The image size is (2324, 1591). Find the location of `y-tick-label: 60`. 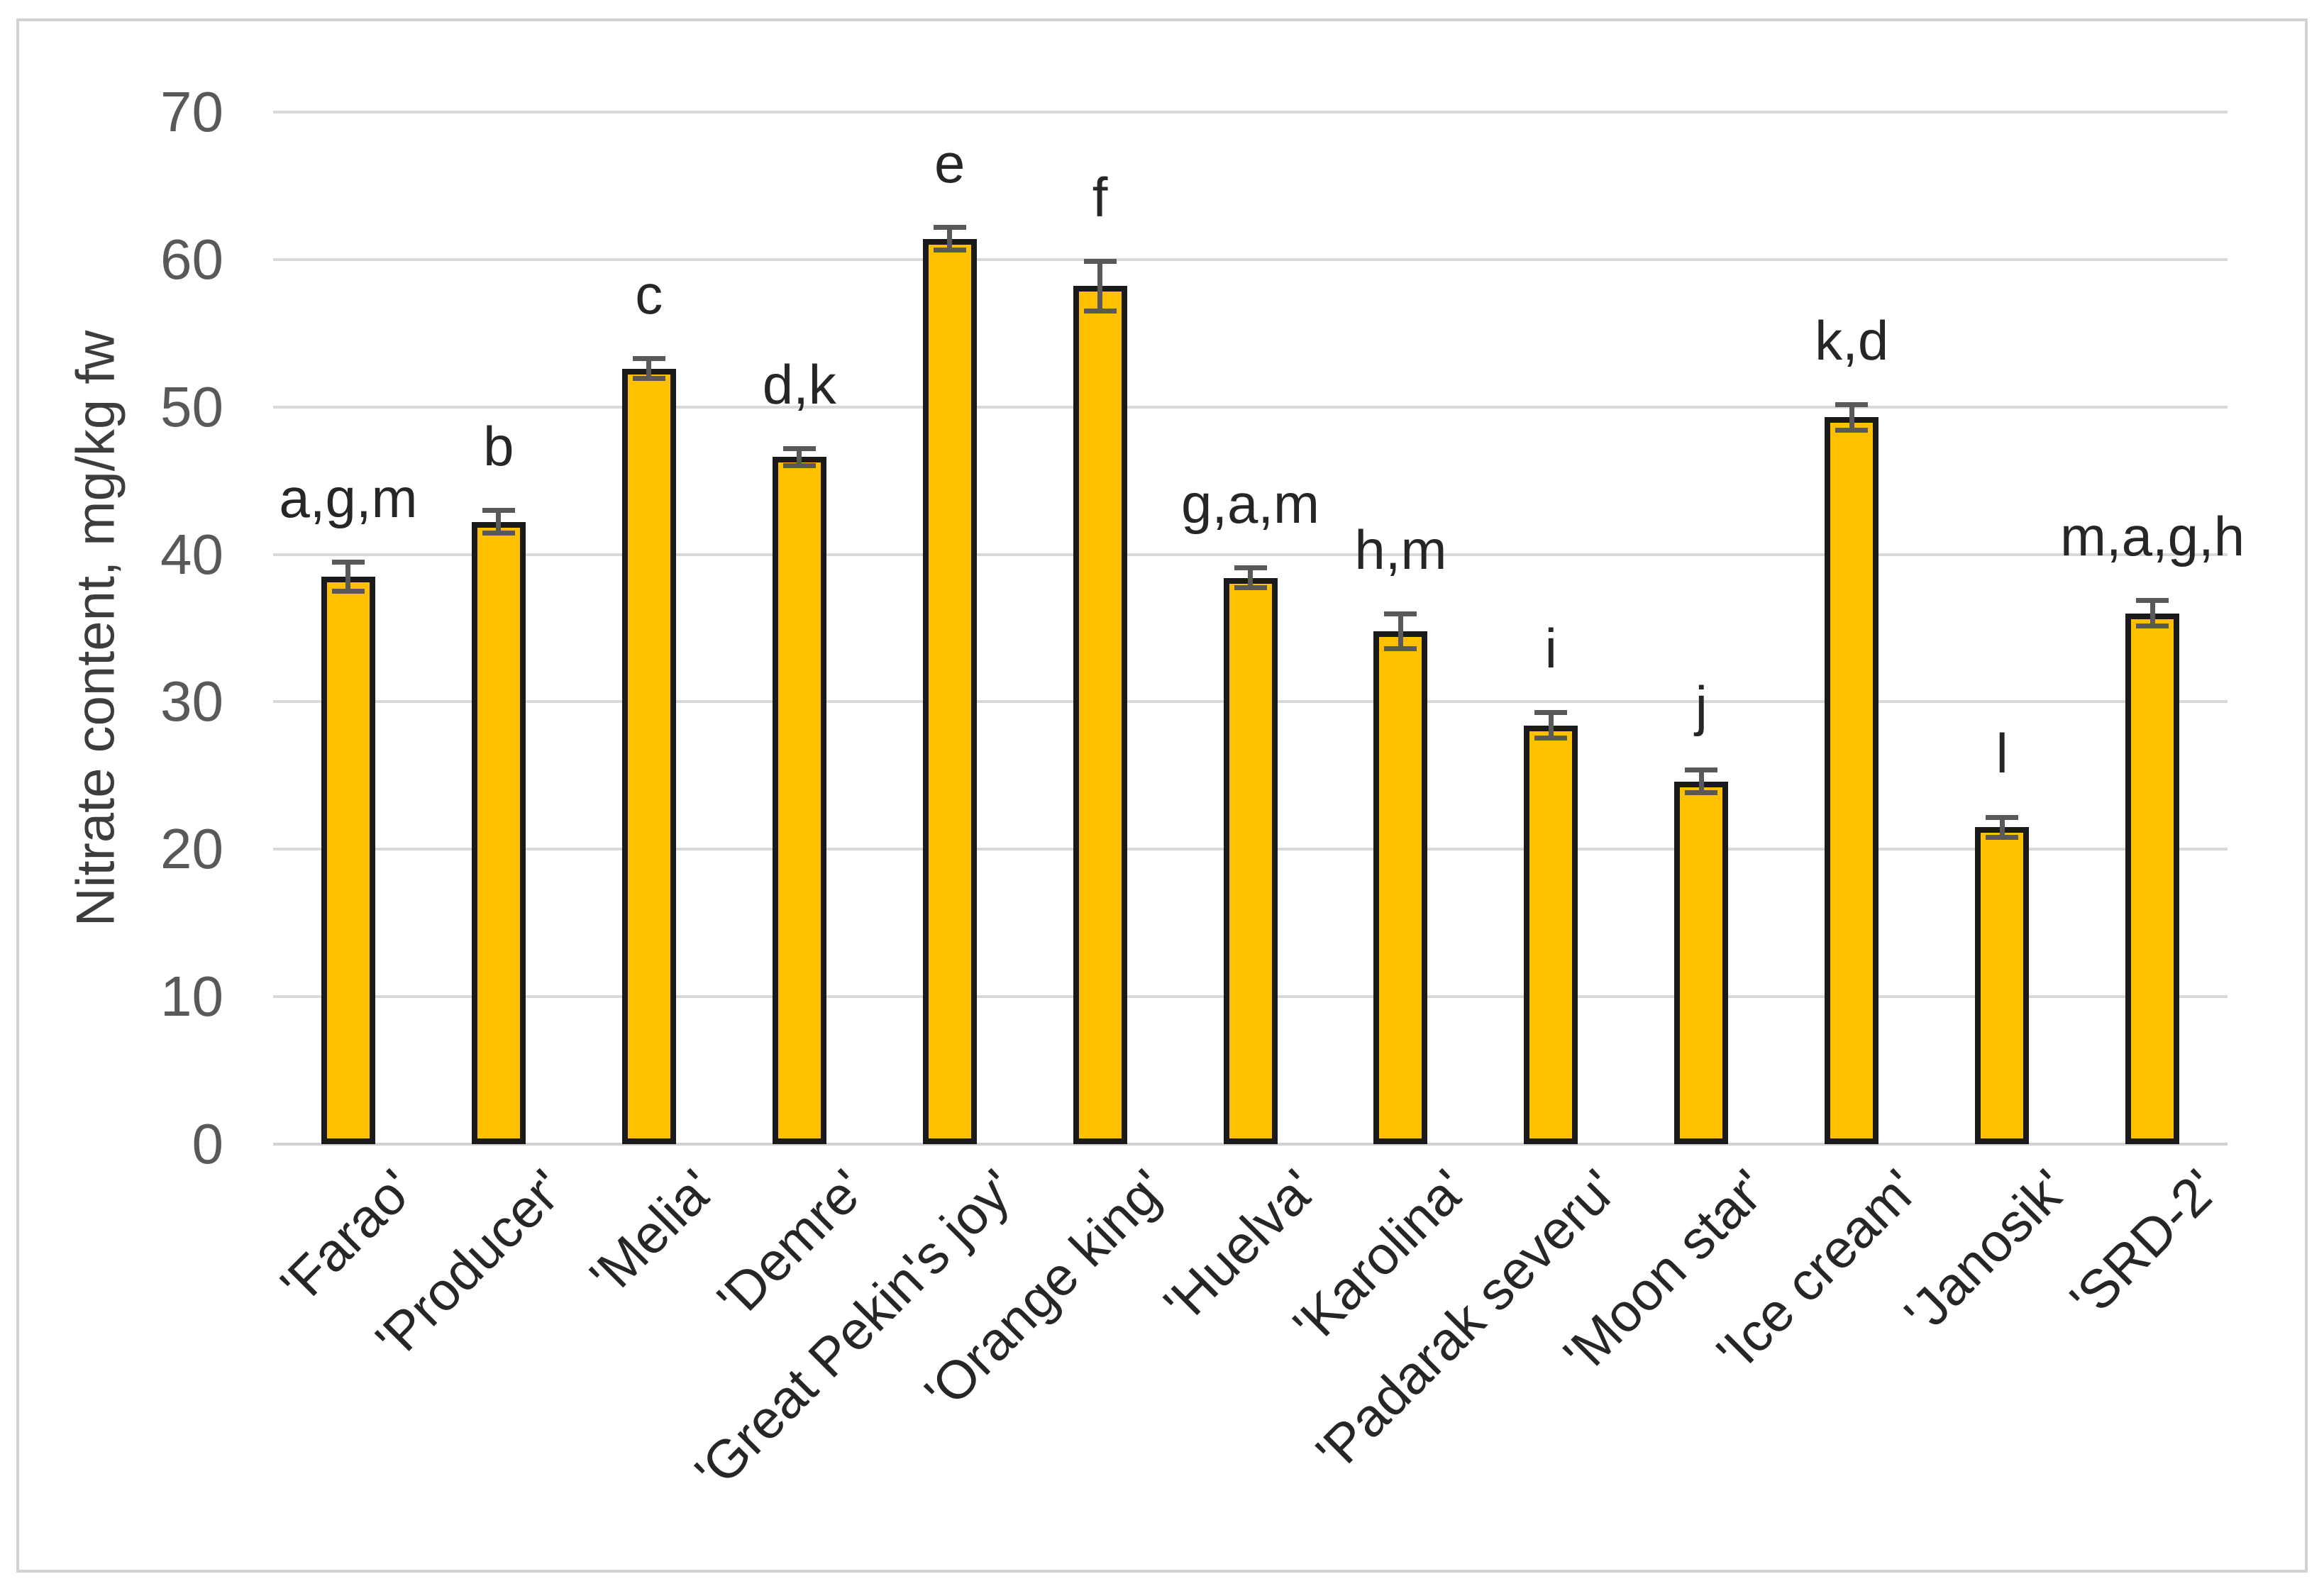

y-tick-label: 60 is located at coordinates (191, 259).